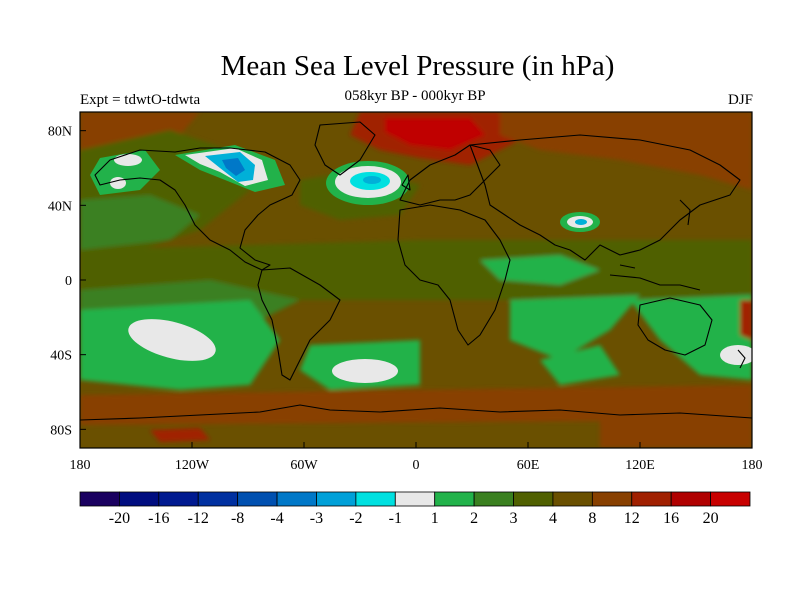 The height and width of the screenshot is (600, 800). I want to click on south-atlantic-grey, so click(365, 371).